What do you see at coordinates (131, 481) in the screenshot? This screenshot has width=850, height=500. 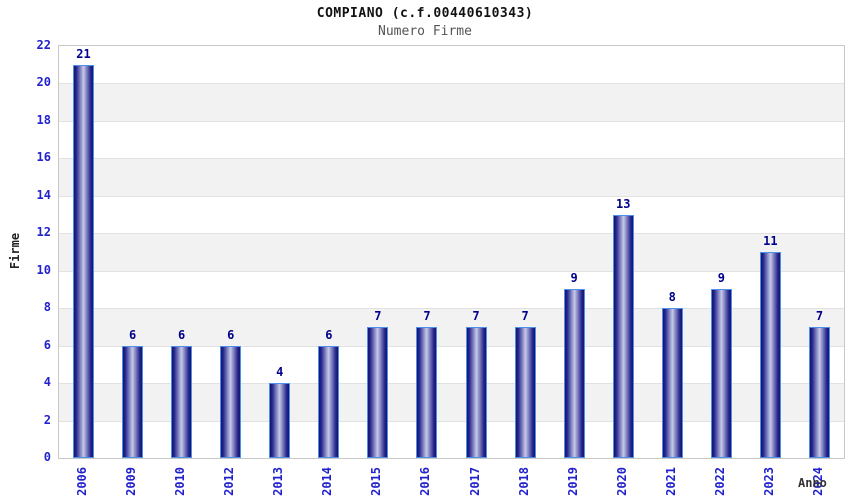 I see `x-tick-text: 2009` at bounding box center [131, 481].